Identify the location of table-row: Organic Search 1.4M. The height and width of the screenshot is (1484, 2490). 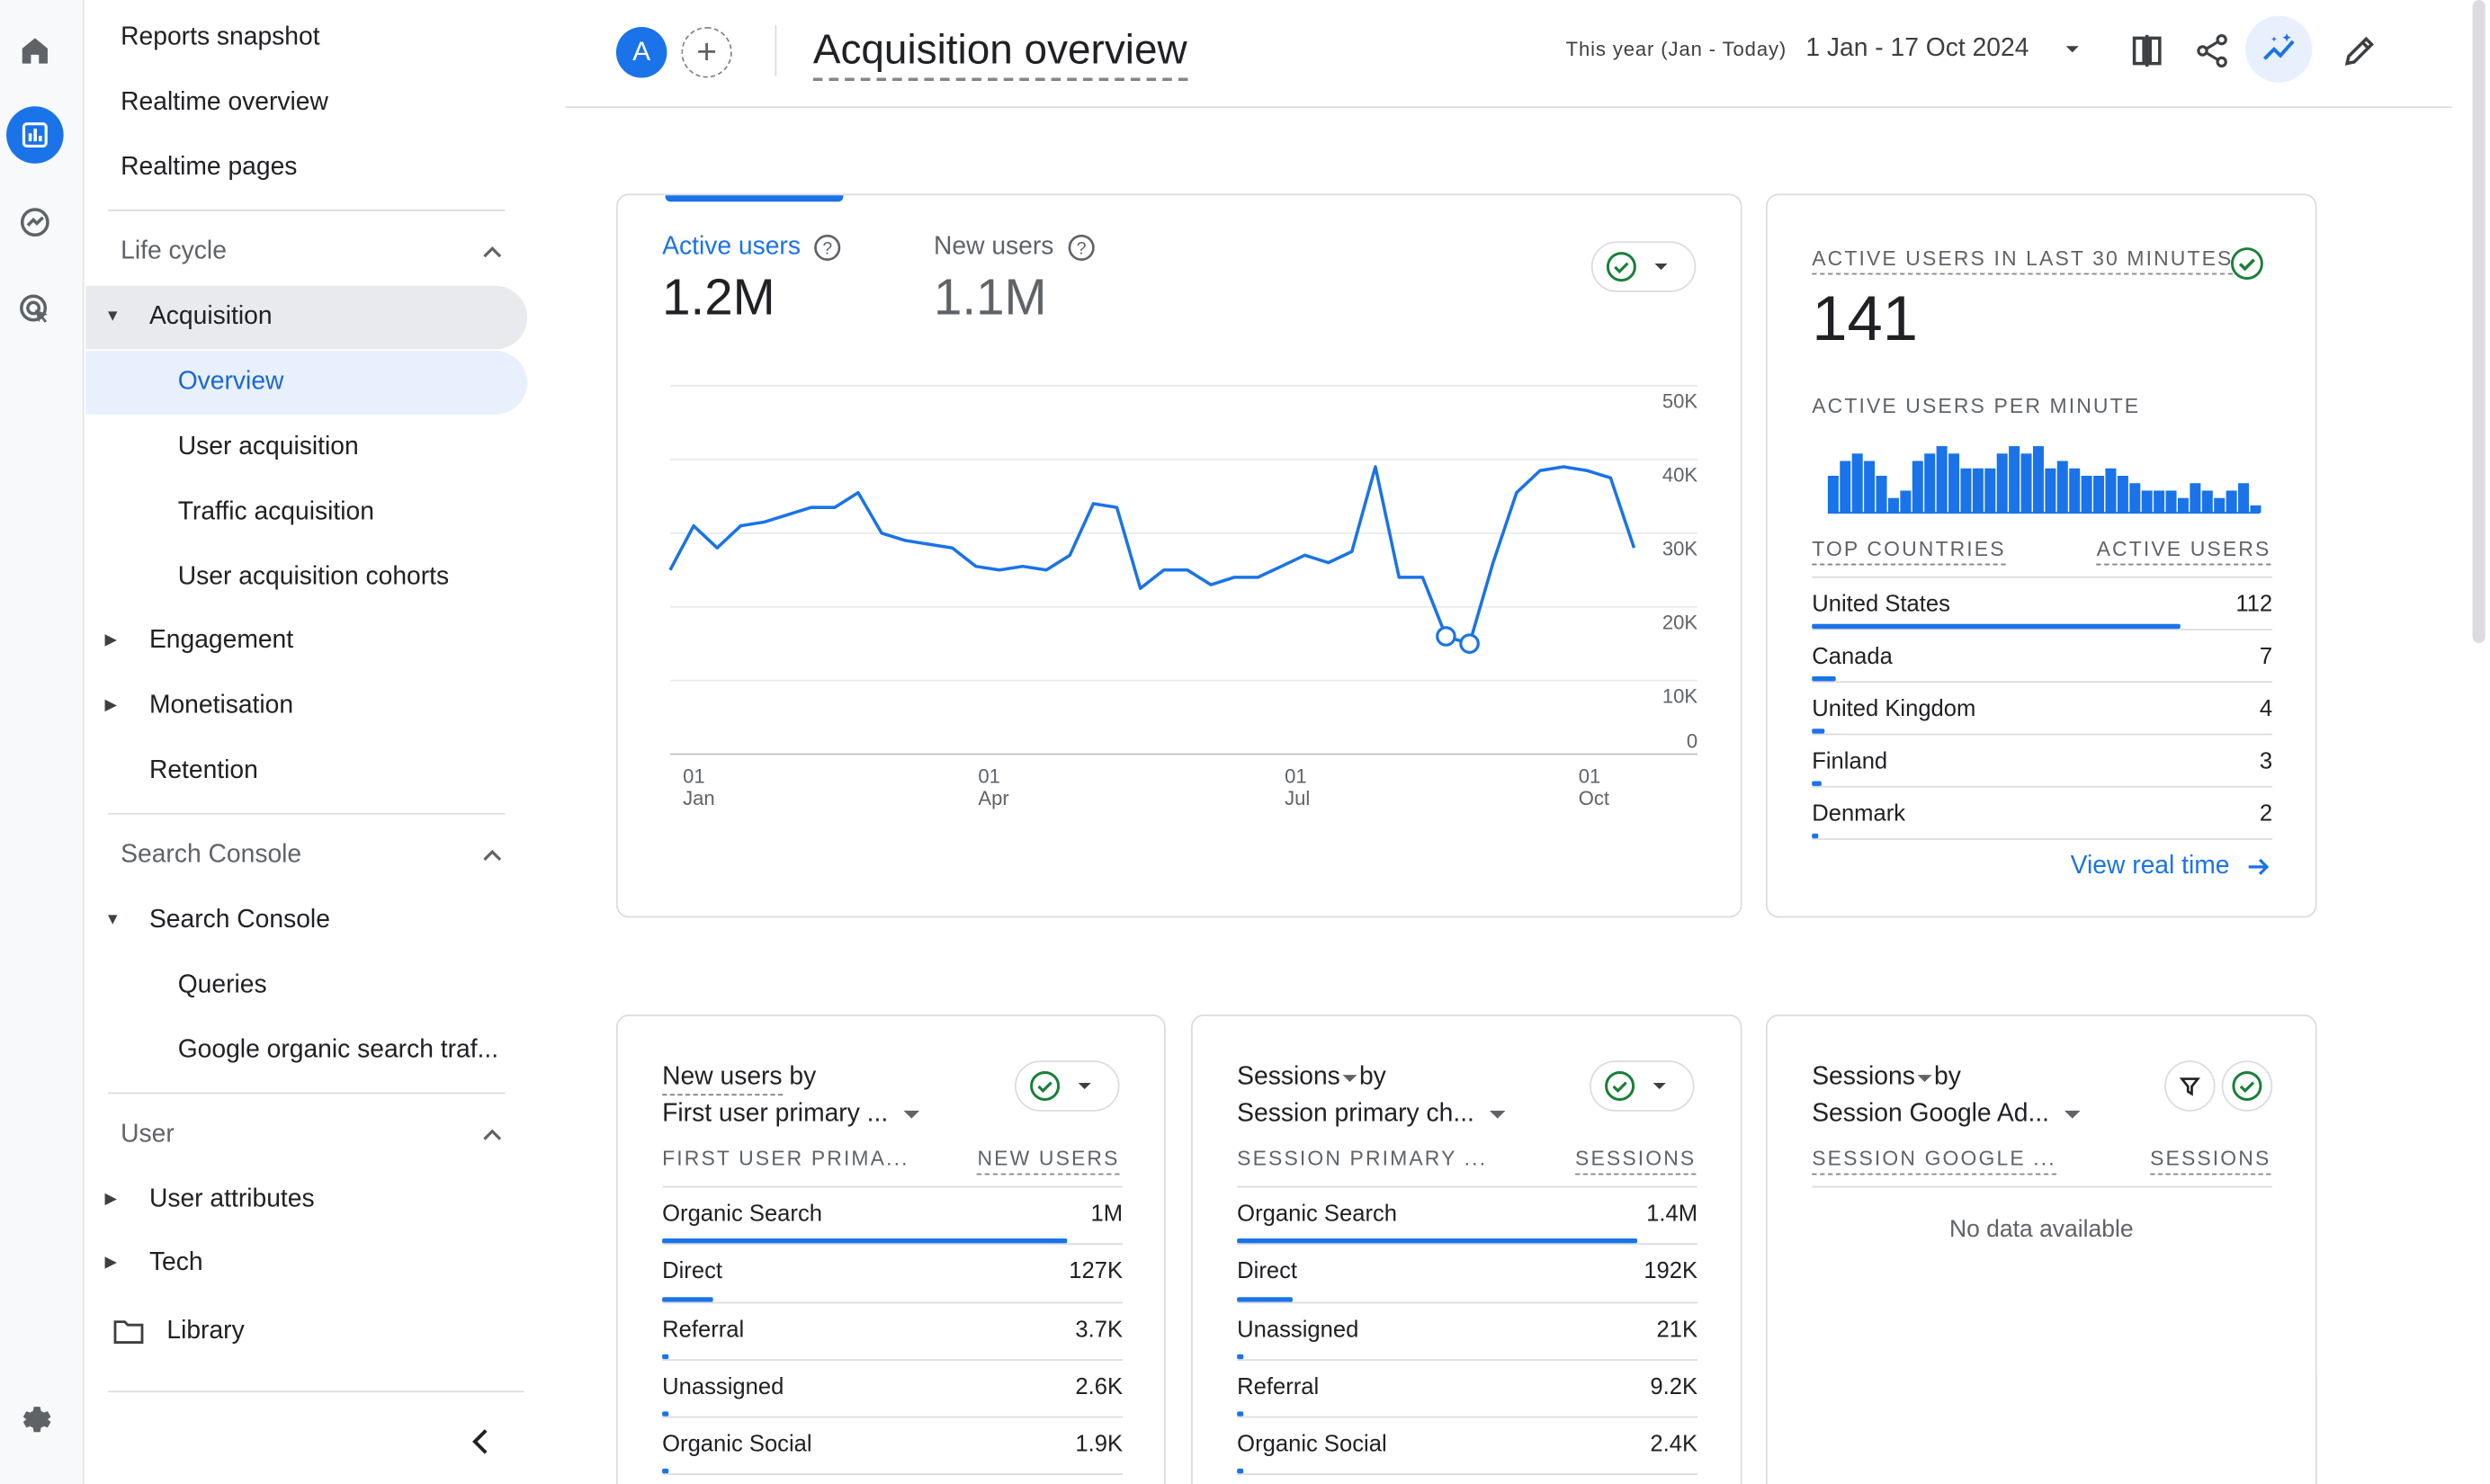
(1467, 1216).